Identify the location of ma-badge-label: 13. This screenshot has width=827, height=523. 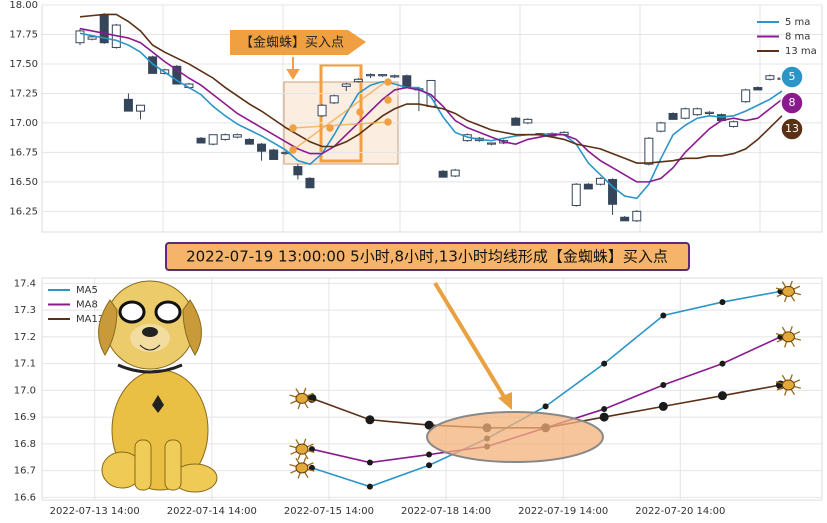
(792, 128).